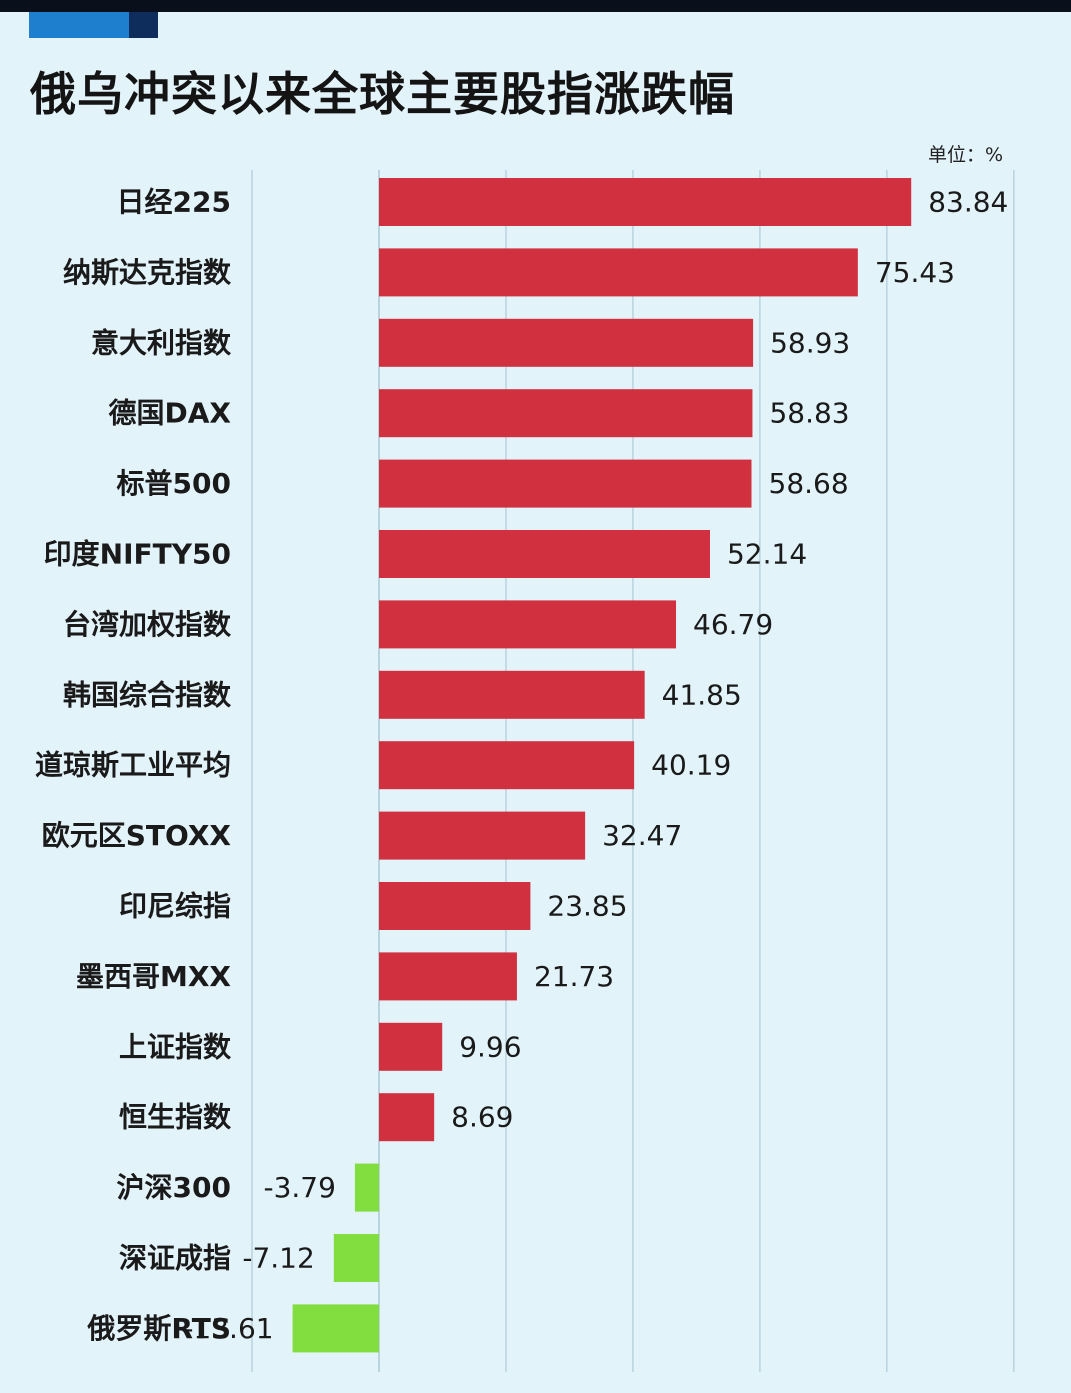  I want to click on value-label: -3.79, so click(299, 1187).